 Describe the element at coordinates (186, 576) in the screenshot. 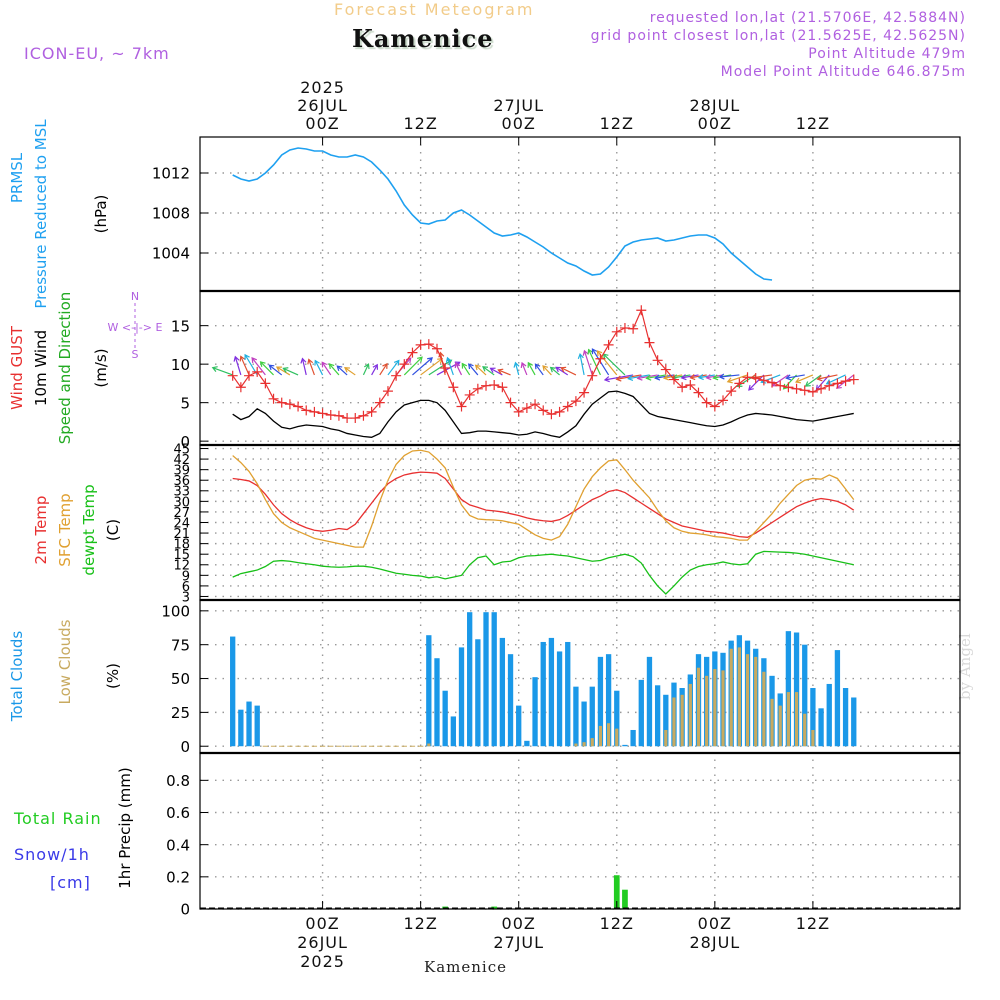

I see `y-tick-label: 9` at that location.